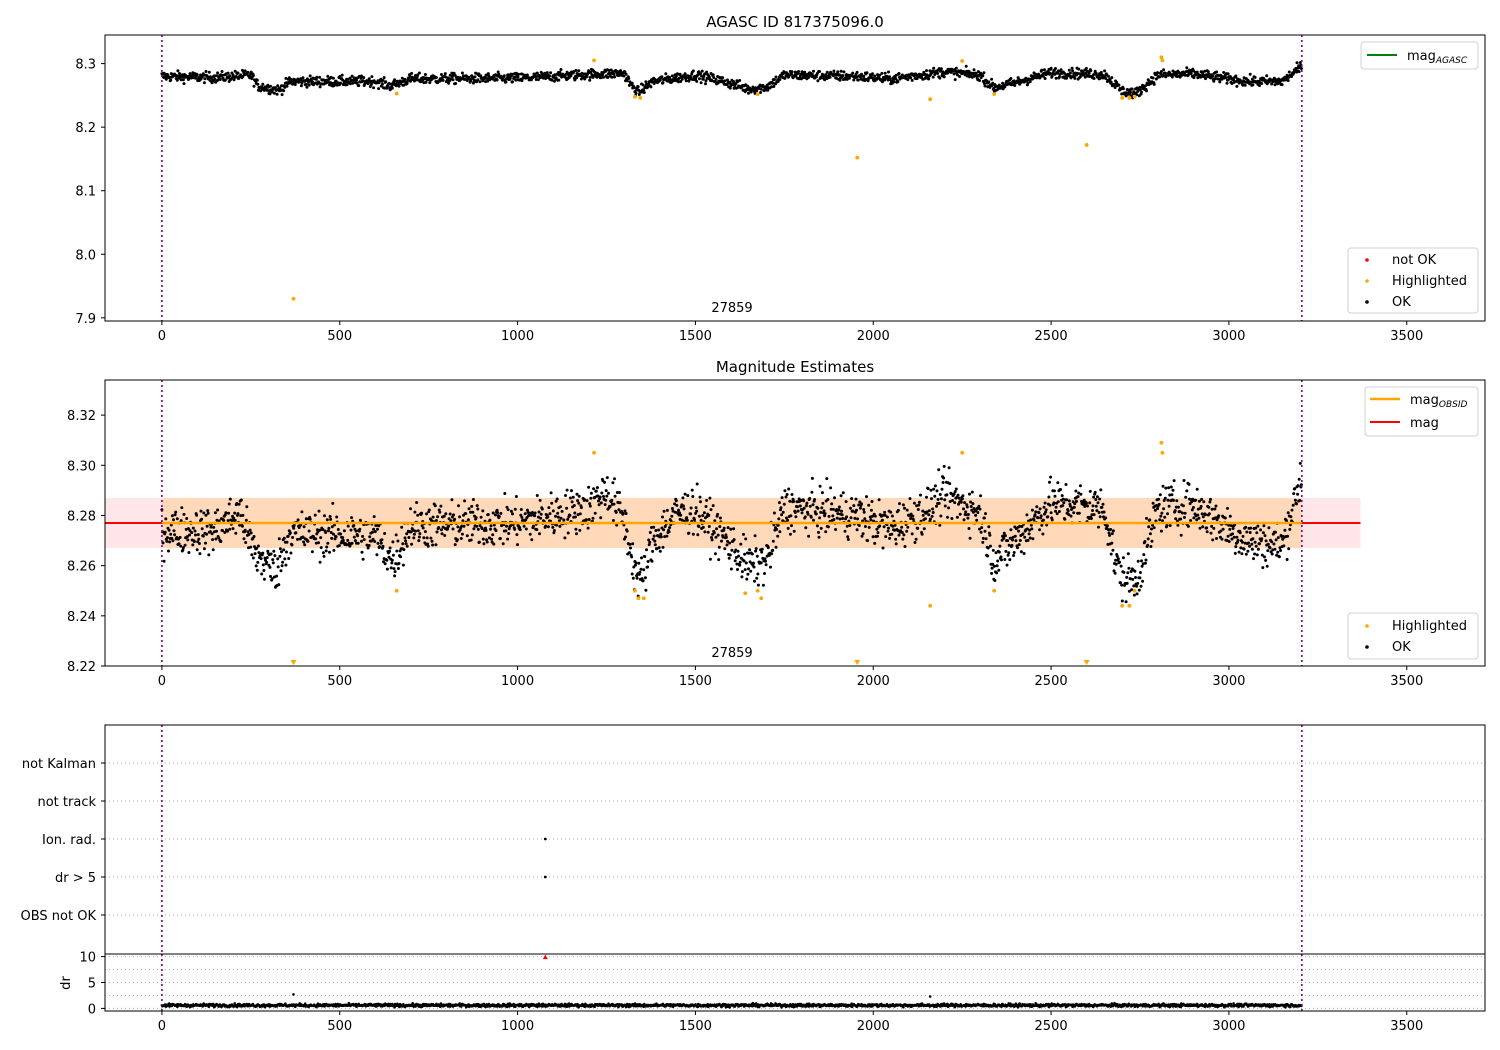  What do you see at coordinates (1413, 636) in the screenshot?
I see `estimates-marker-legend: Highlighted OK` at bounding box center [1413, 636].